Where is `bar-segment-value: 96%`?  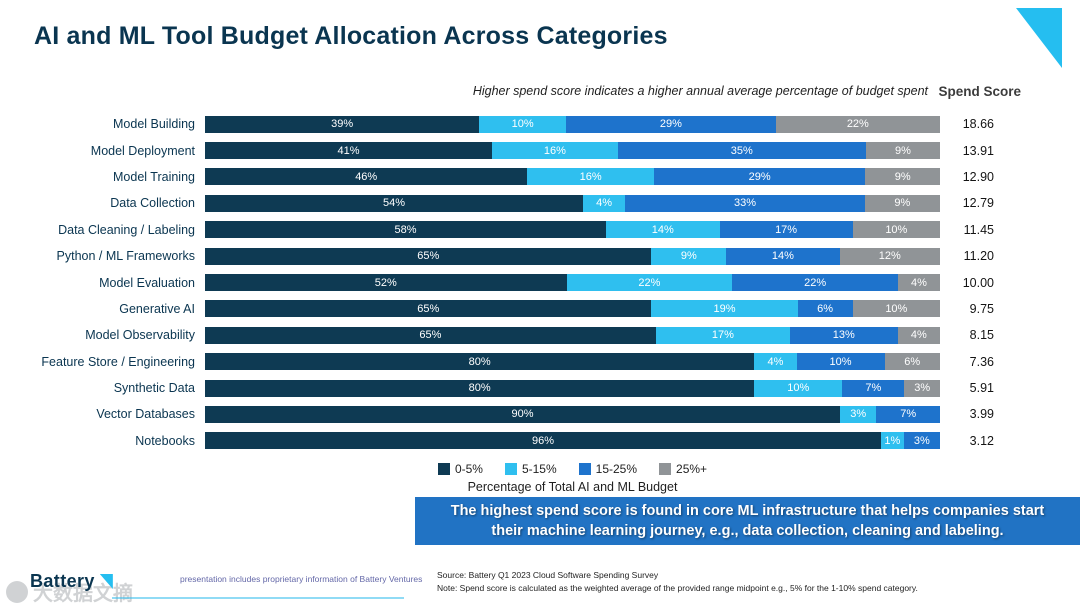
bar-segment-value: 96% is located at coordinates (542, 440).